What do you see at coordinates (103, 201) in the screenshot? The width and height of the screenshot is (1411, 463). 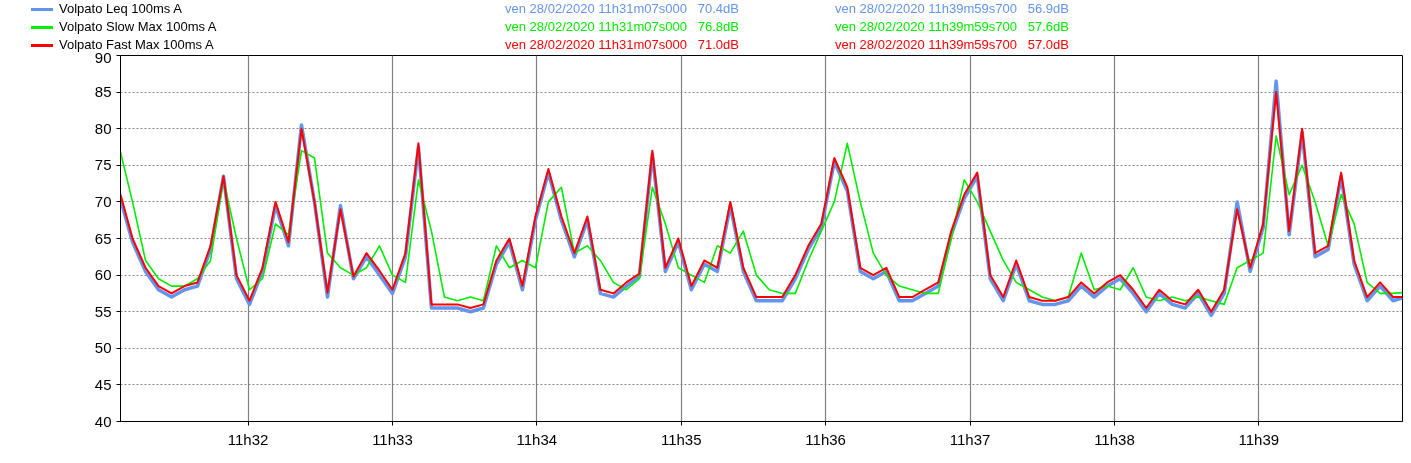 I see `y-tick-label: 70` at bounding box center [103, 201].